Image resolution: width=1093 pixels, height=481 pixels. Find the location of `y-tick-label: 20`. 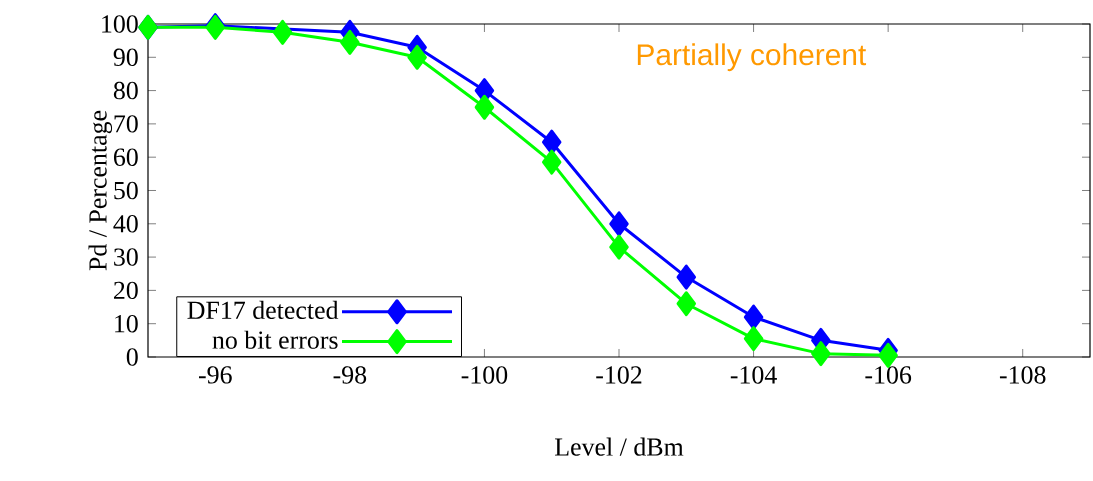

y-tick-label: 20 is located at coordinates (126, 290).